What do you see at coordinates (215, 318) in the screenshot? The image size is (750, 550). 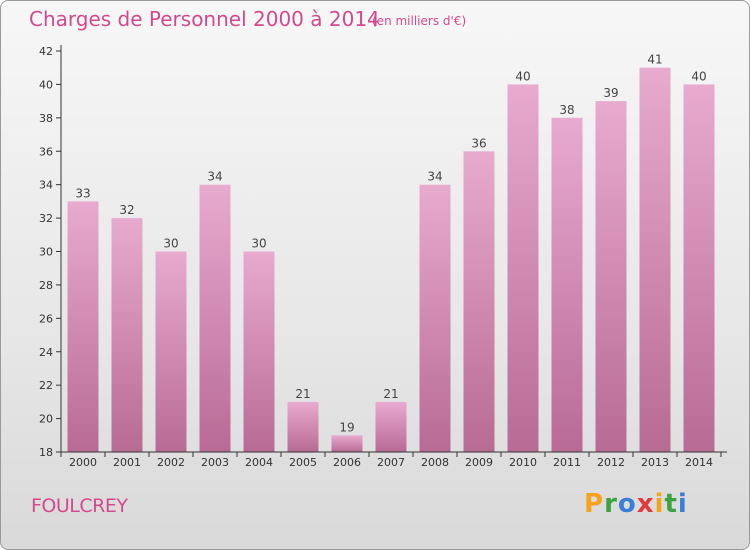 I see `bar-2003` at bounding box center [215, 318].